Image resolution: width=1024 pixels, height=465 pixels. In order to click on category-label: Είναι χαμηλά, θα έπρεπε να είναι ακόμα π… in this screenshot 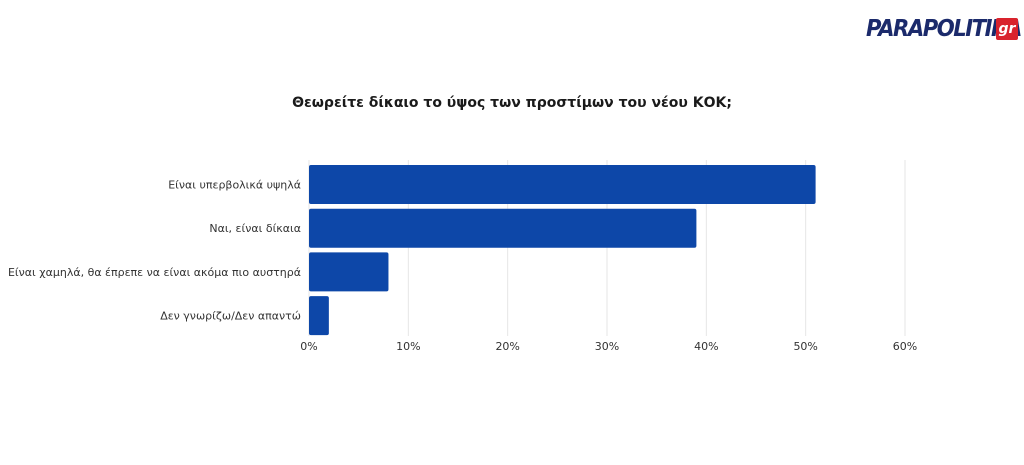, I will do `click(154, 272)`.